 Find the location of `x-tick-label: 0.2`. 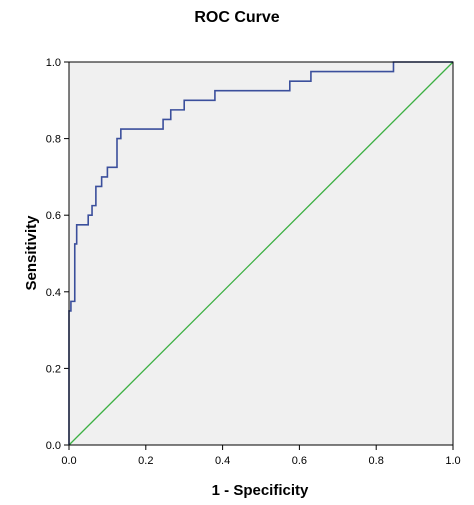

x-tick-label: 0.2 is located at coordinates (145, 461).